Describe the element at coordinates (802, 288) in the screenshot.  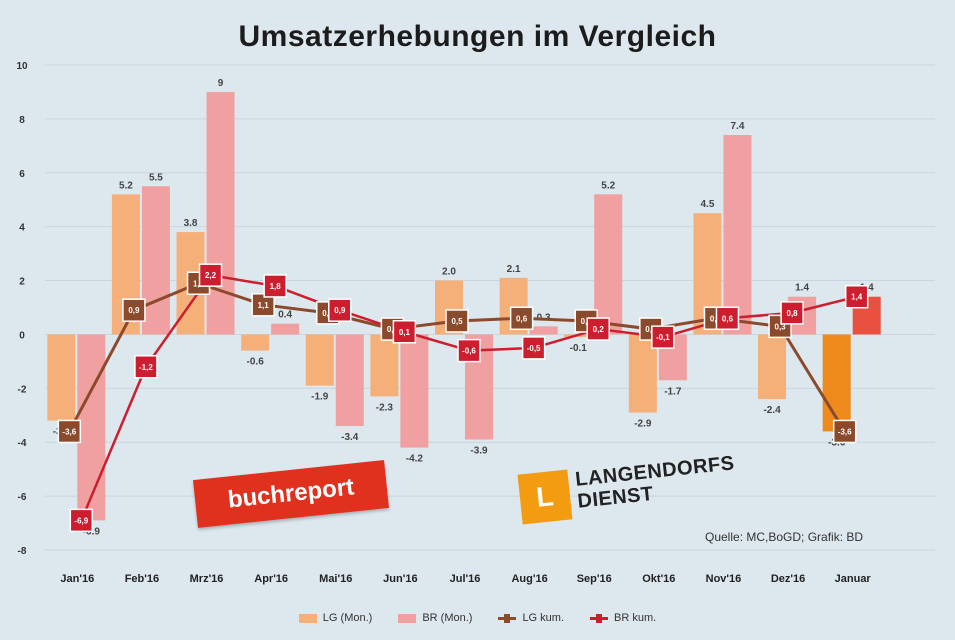
I see `bar-value-label: 1.4` at that location.